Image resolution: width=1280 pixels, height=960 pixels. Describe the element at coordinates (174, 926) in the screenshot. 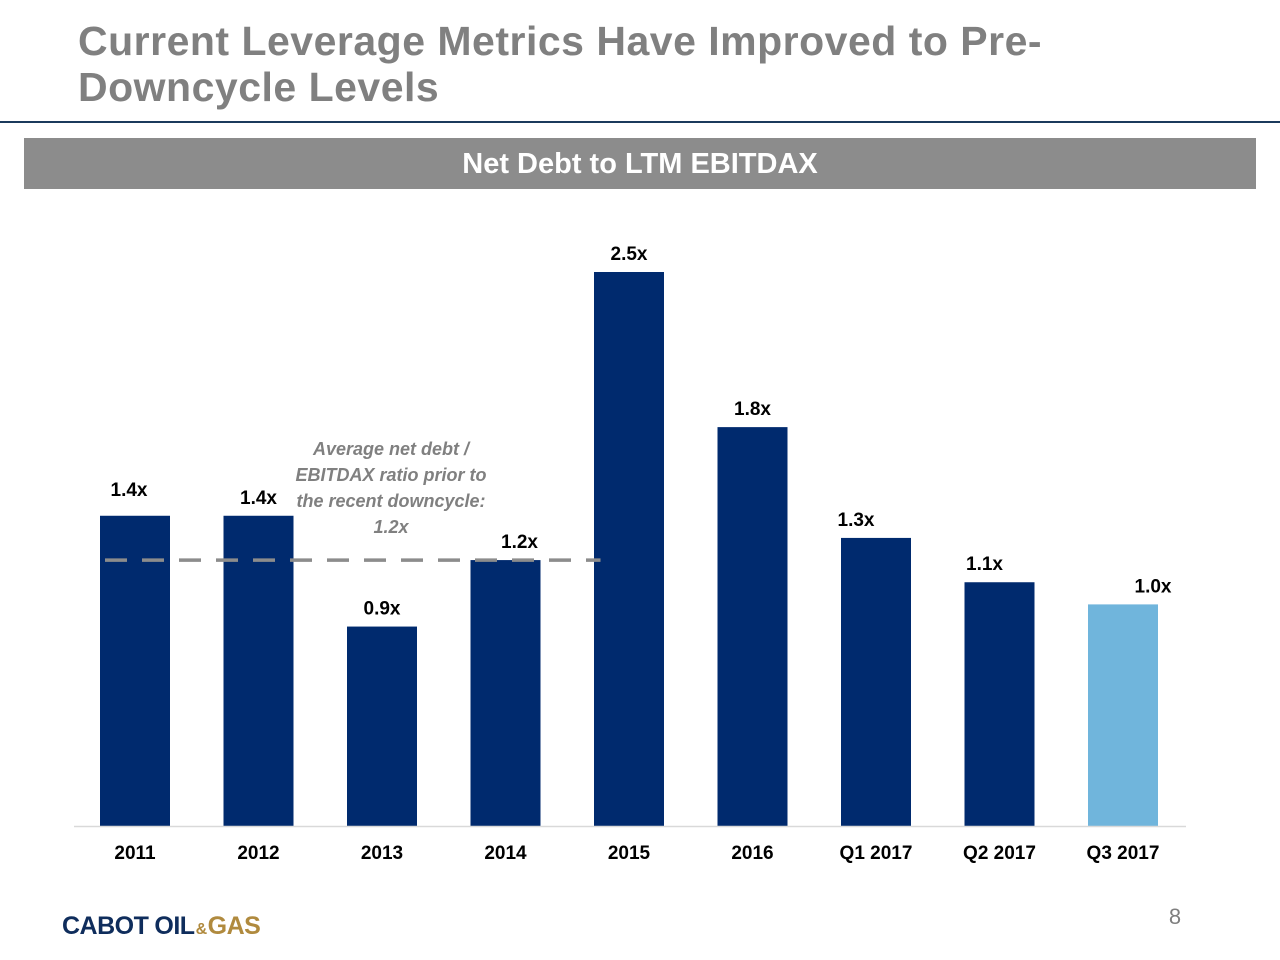

I see `logo-word-2: OIL` at that location.